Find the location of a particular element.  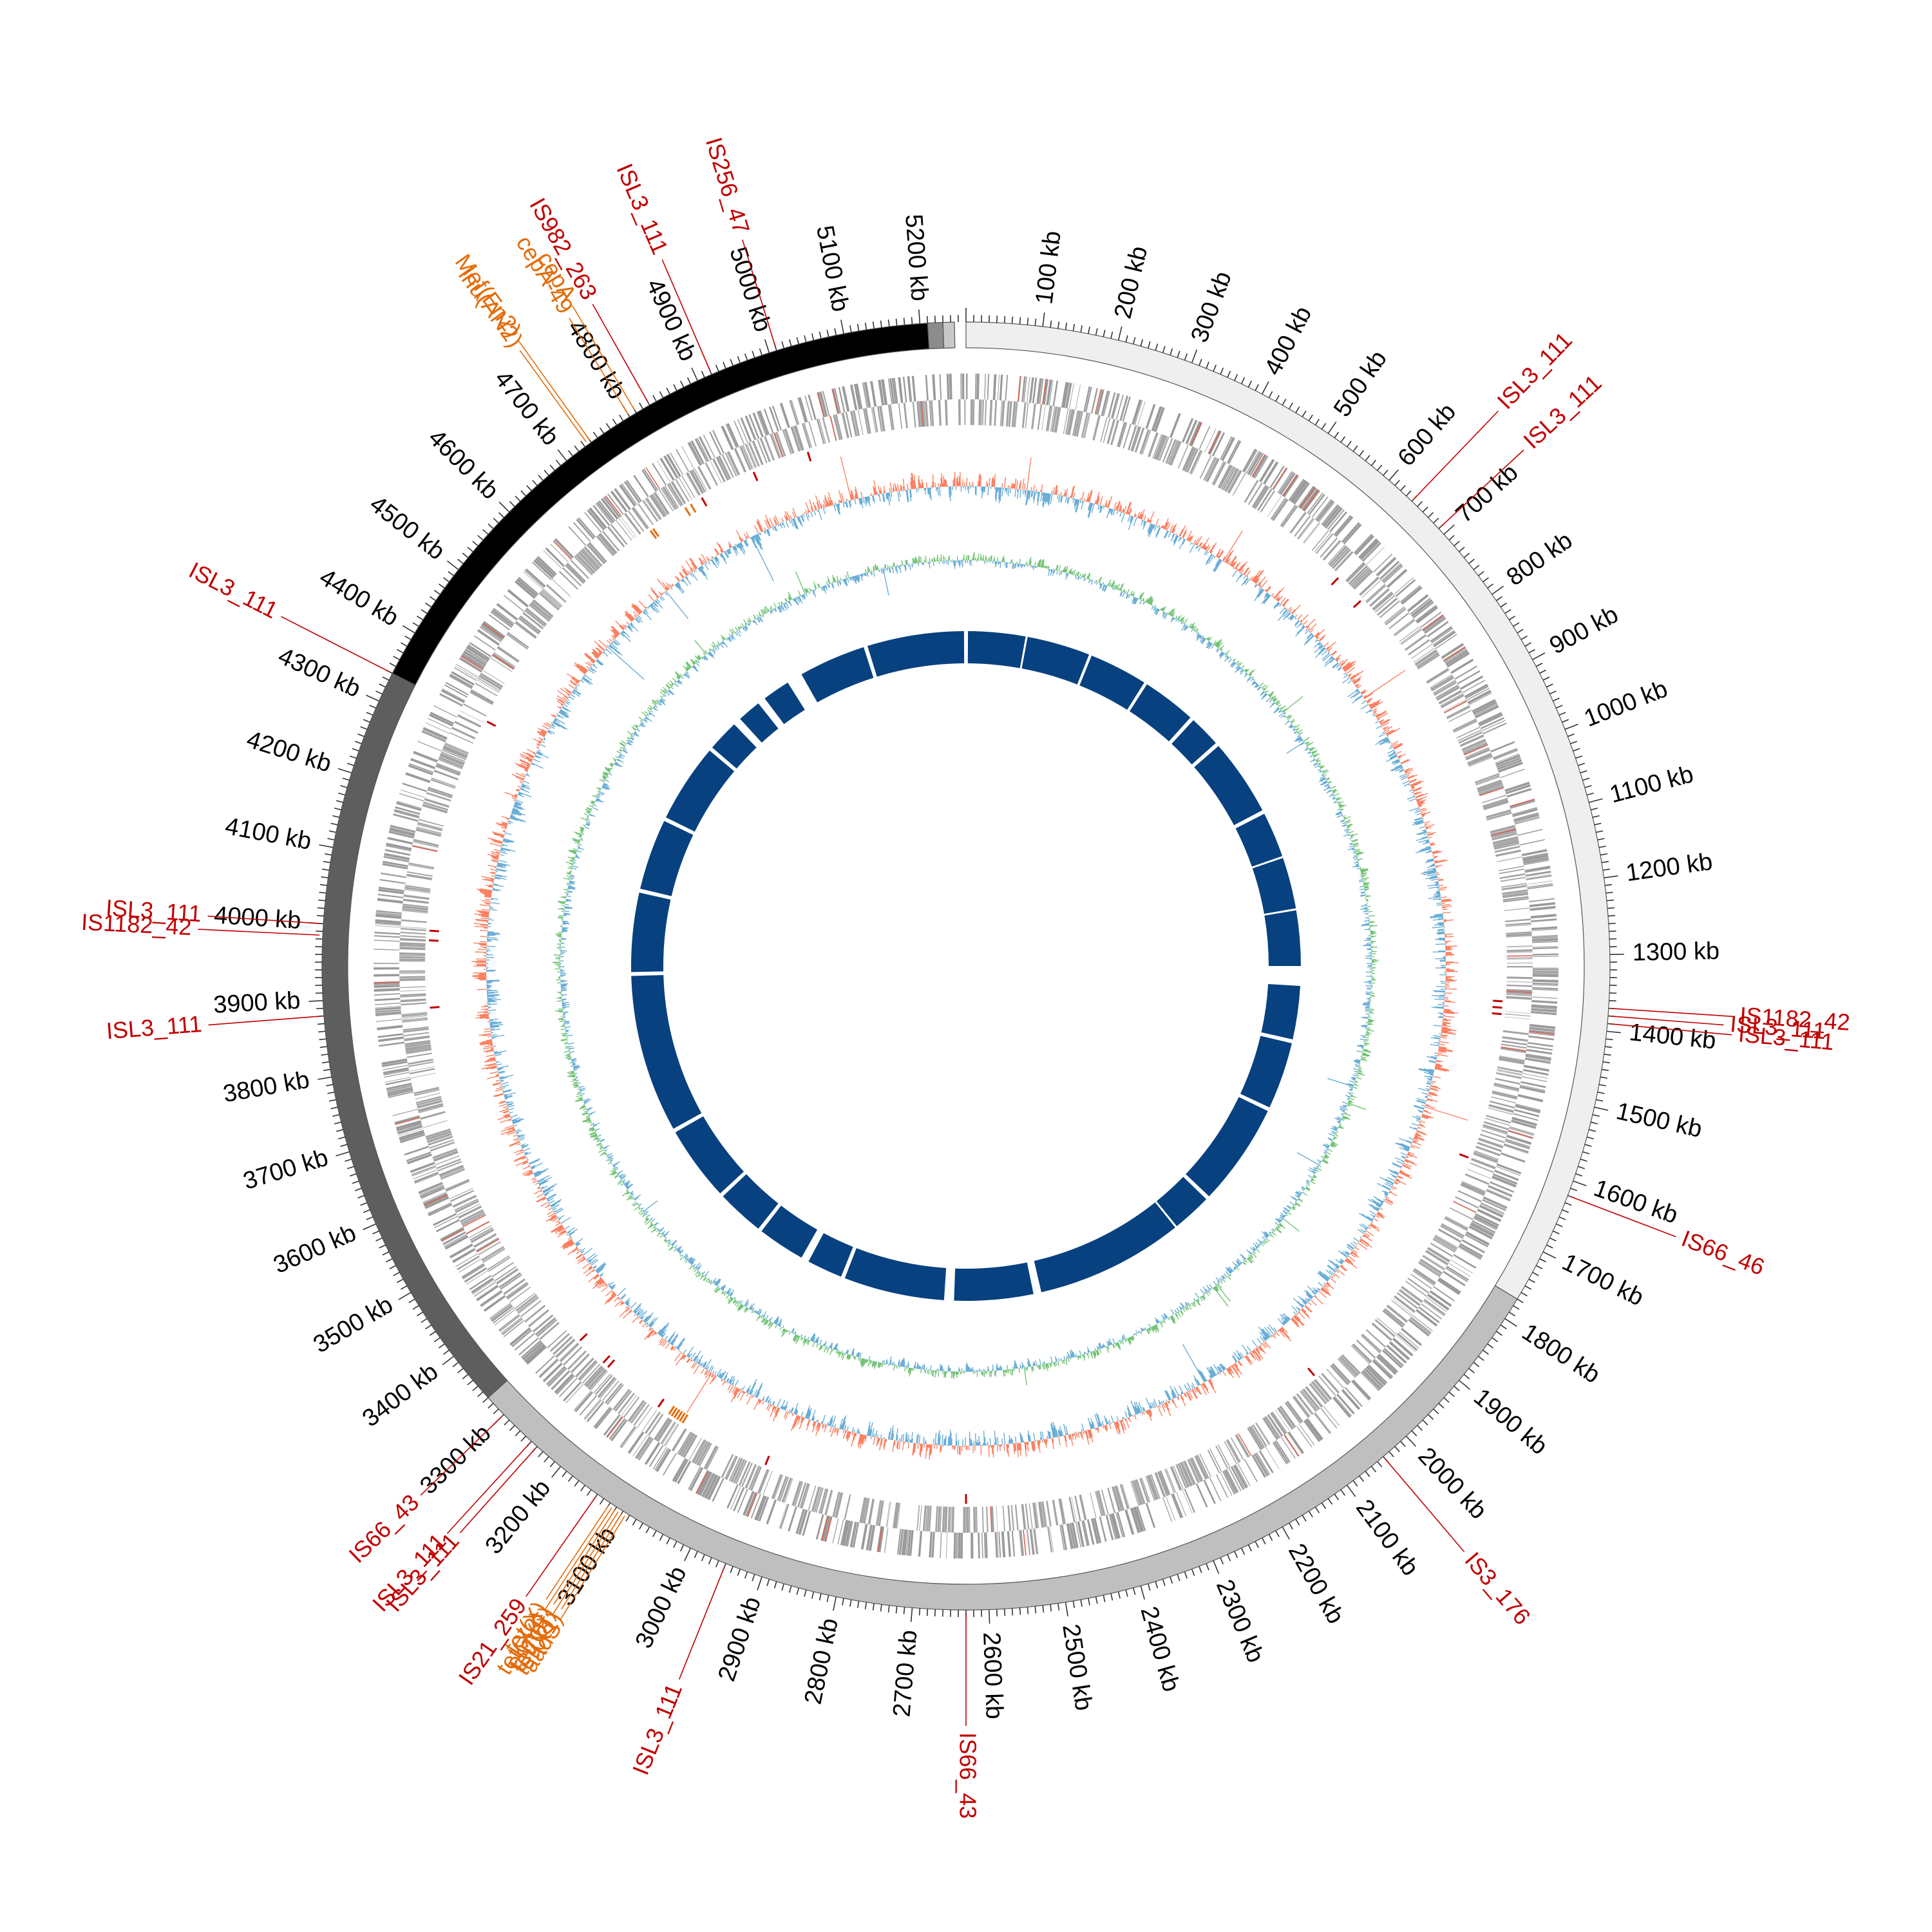

tick-label: 5100 kb is located at coordinates (833, 269).